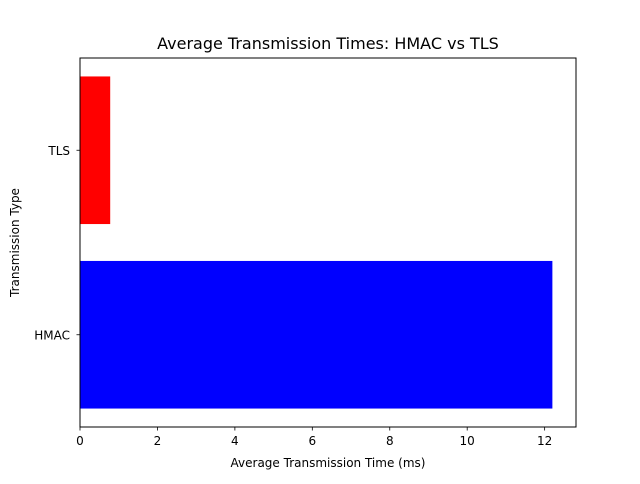 The image size is (640, 484). I want to click on x-axis-label: Average Transmission Time (ms), so click(328, 463).